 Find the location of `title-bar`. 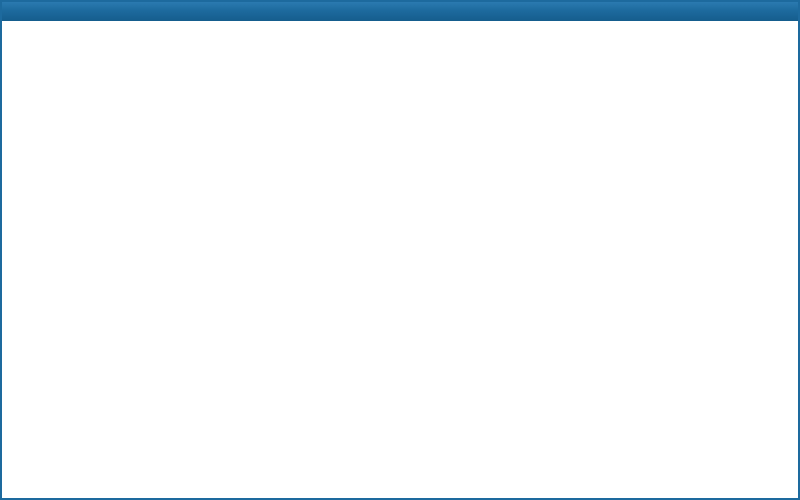

title-bar is located at coordinates (400, 11).